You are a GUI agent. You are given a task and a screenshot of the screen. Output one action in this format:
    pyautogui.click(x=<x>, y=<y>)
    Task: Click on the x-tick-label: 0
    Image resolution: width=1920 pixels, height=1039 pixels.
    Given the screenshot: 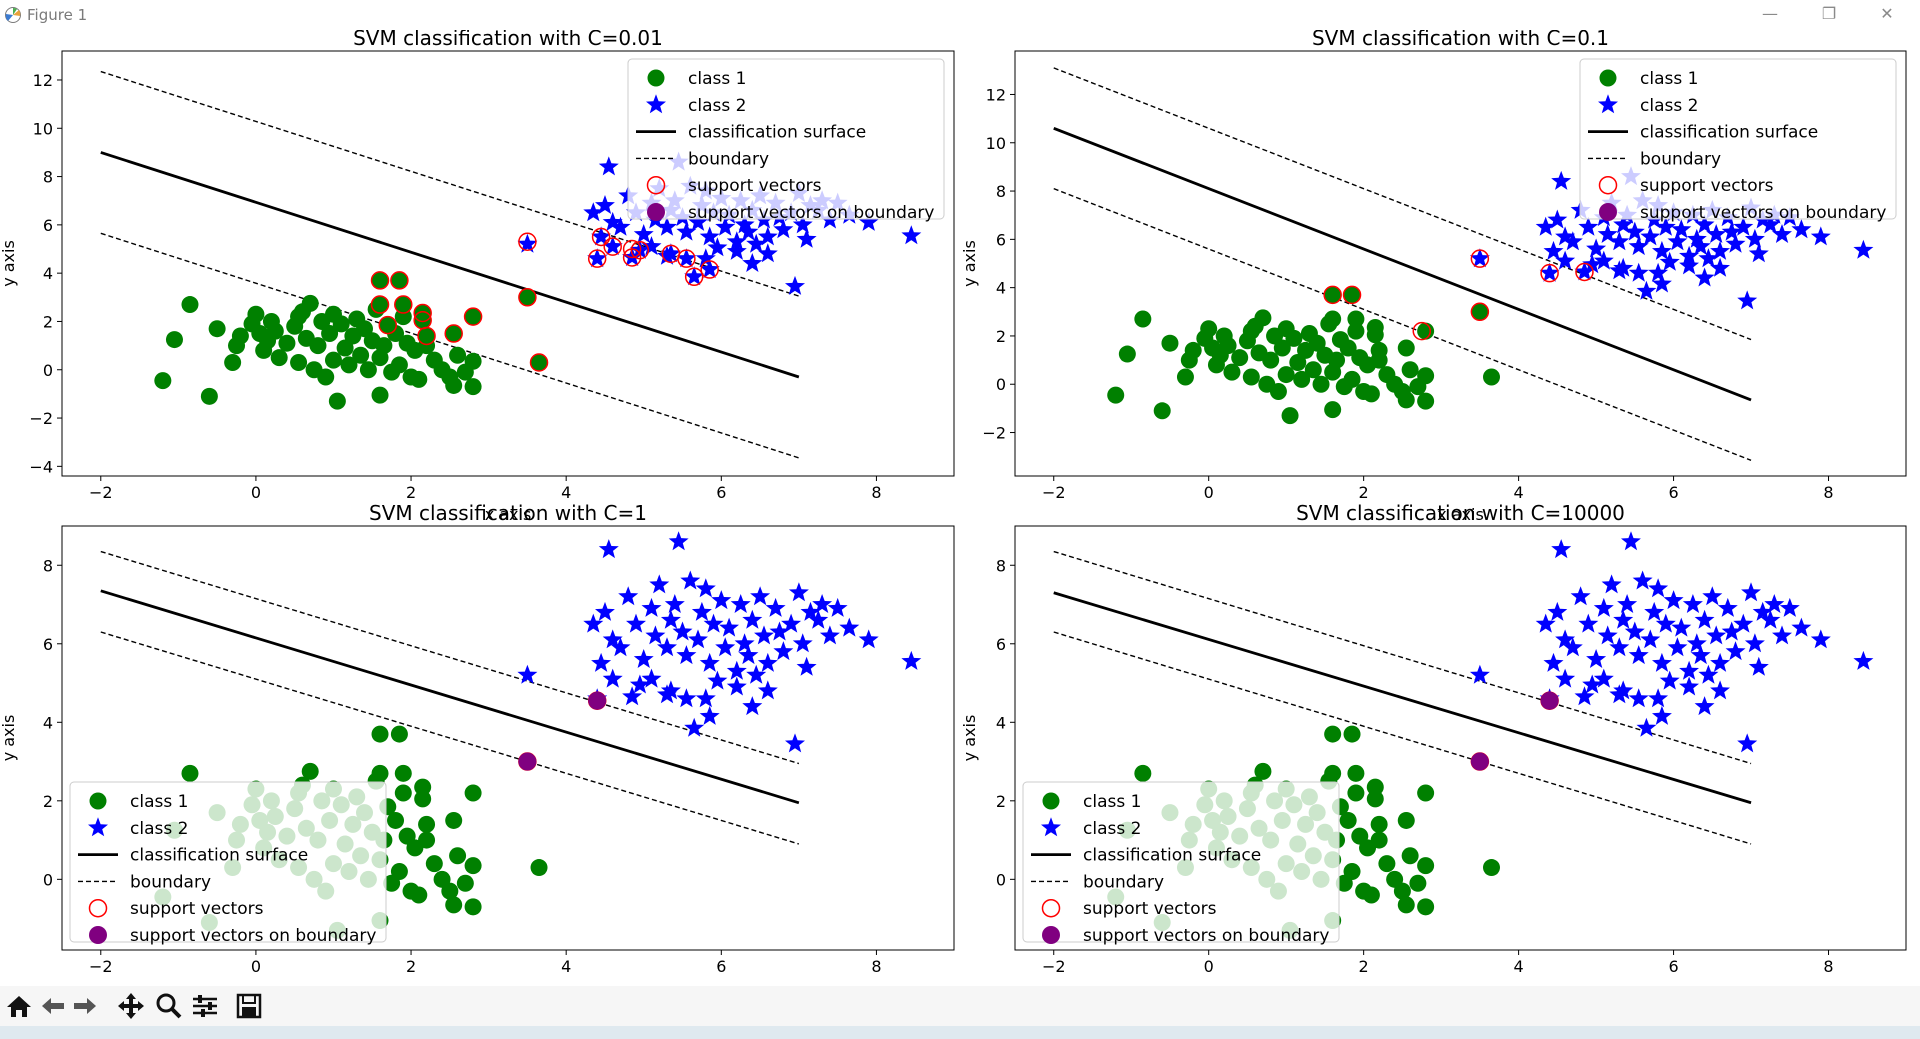 What is the action you would take?
    pyautogui.click(x=256, y=966)
    